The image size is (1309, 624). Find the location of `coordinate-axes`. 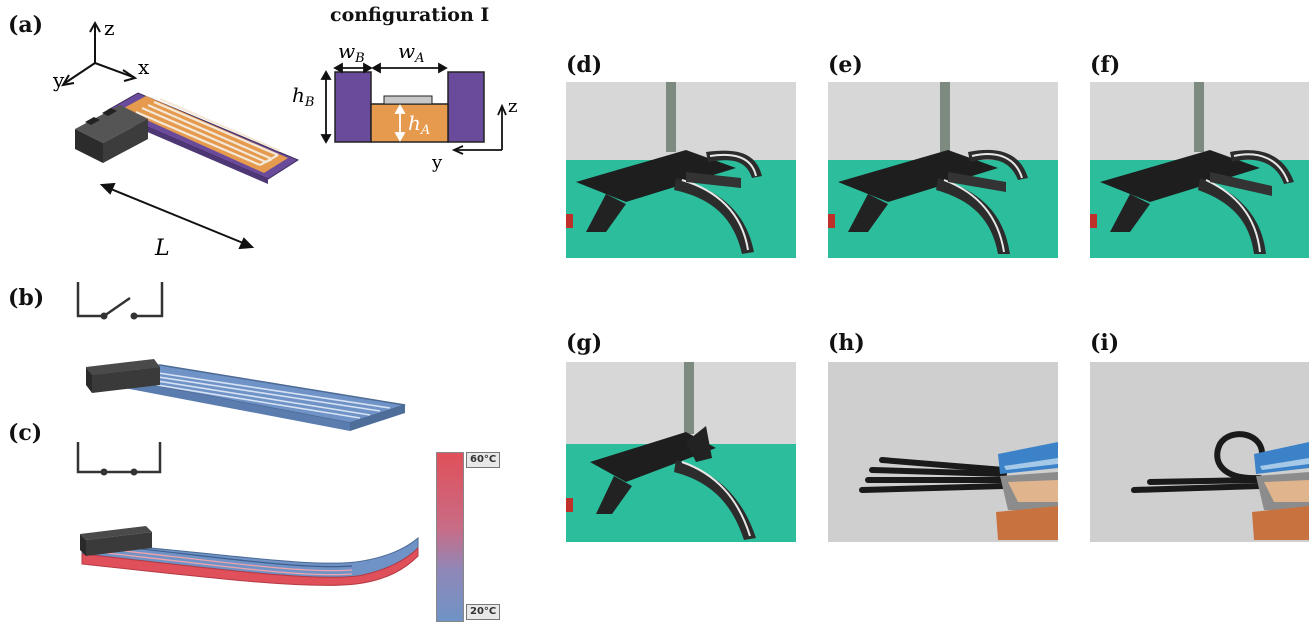

coordinate-axes is located at coordinates (99, 53).